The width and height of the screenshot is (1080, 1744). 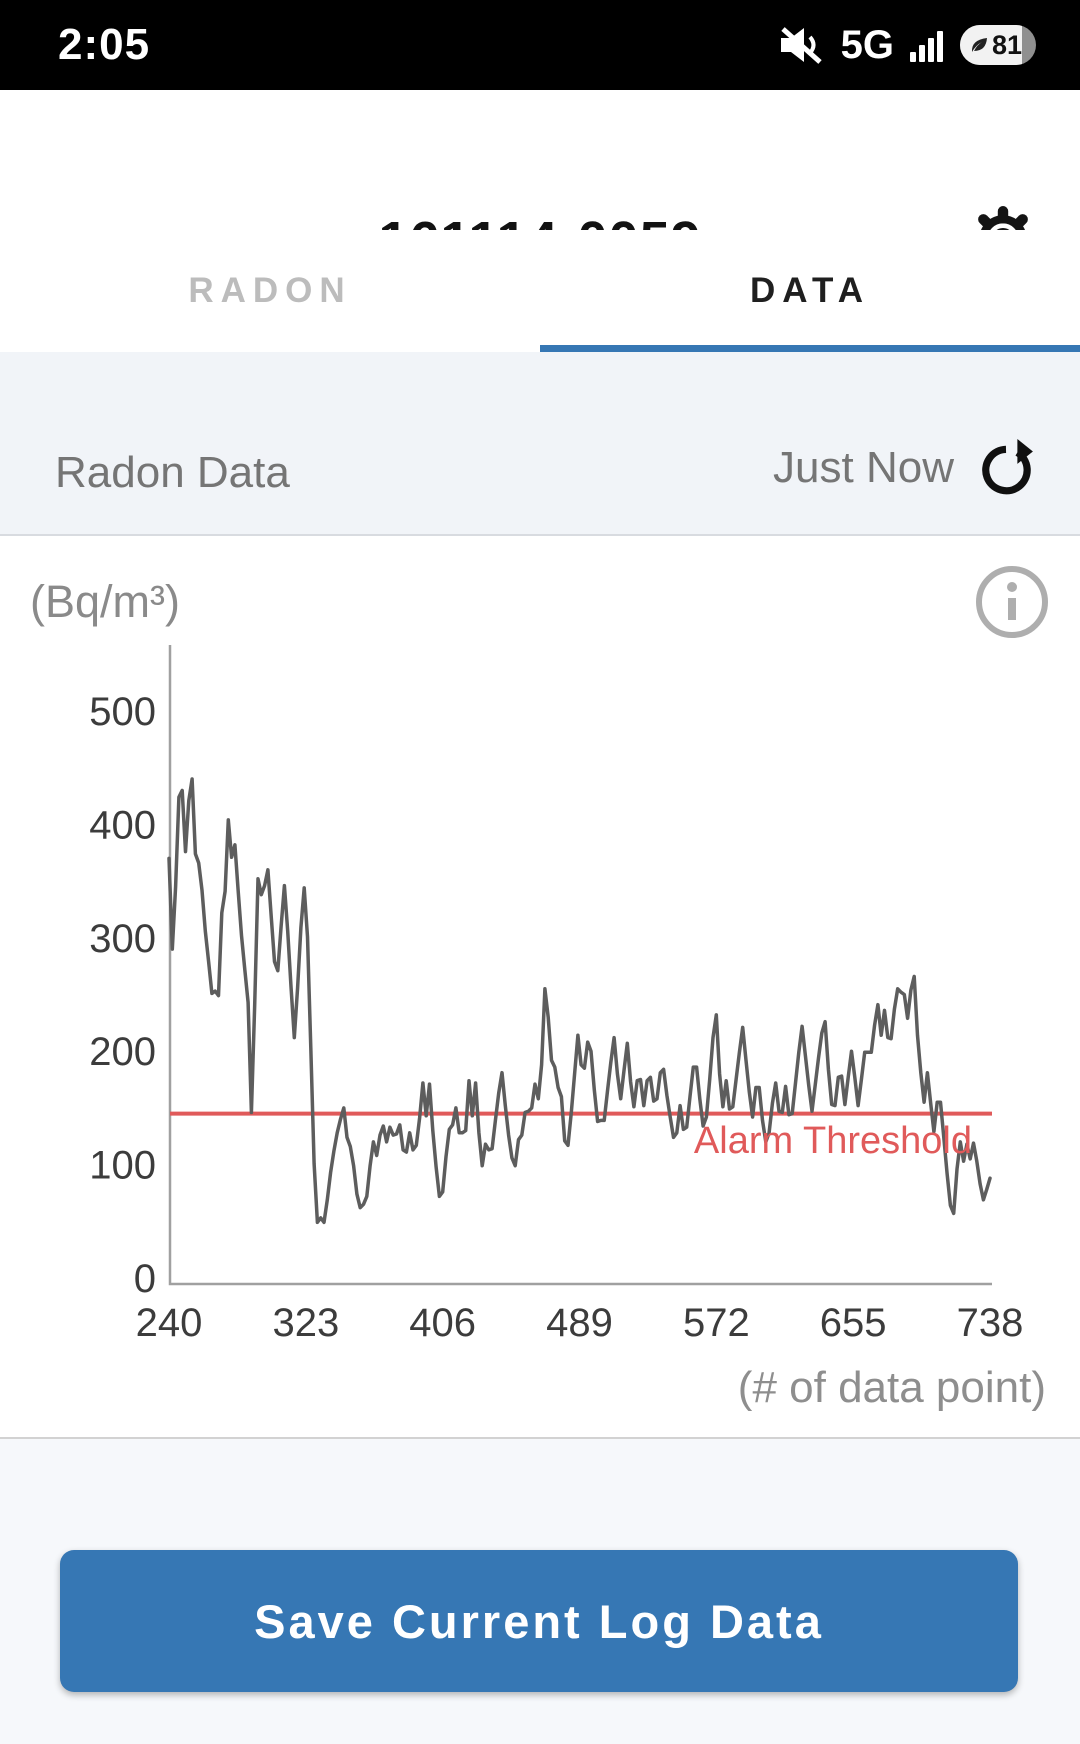 What do you see at coordinates (172, 472) in the screenshot?
I see `section-title: Radon Data` at bounding box center [172, 472].